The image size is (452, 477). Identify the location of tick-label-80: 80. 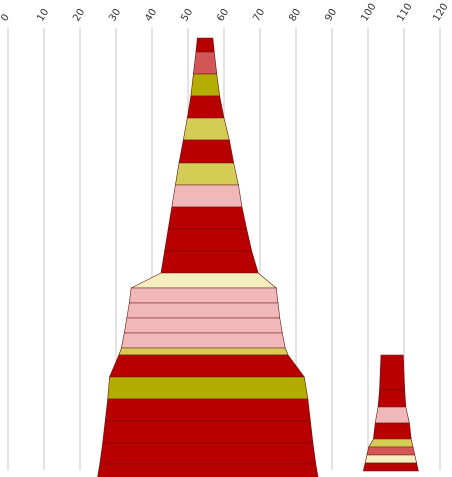
(295, 15).